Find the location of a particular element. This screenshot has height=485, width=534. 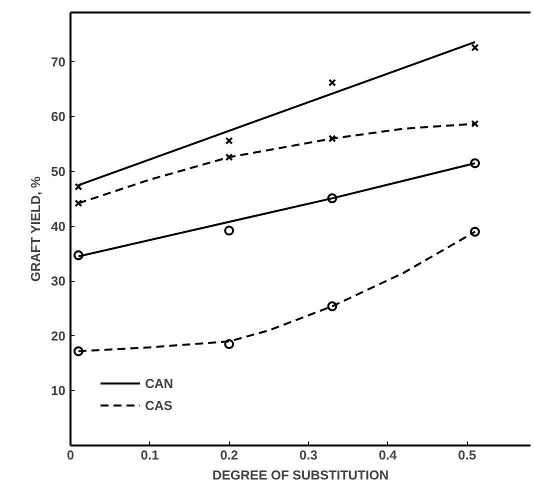

y-axis-title: GRAFT YIELD, % is located at coordinates (36, 229).